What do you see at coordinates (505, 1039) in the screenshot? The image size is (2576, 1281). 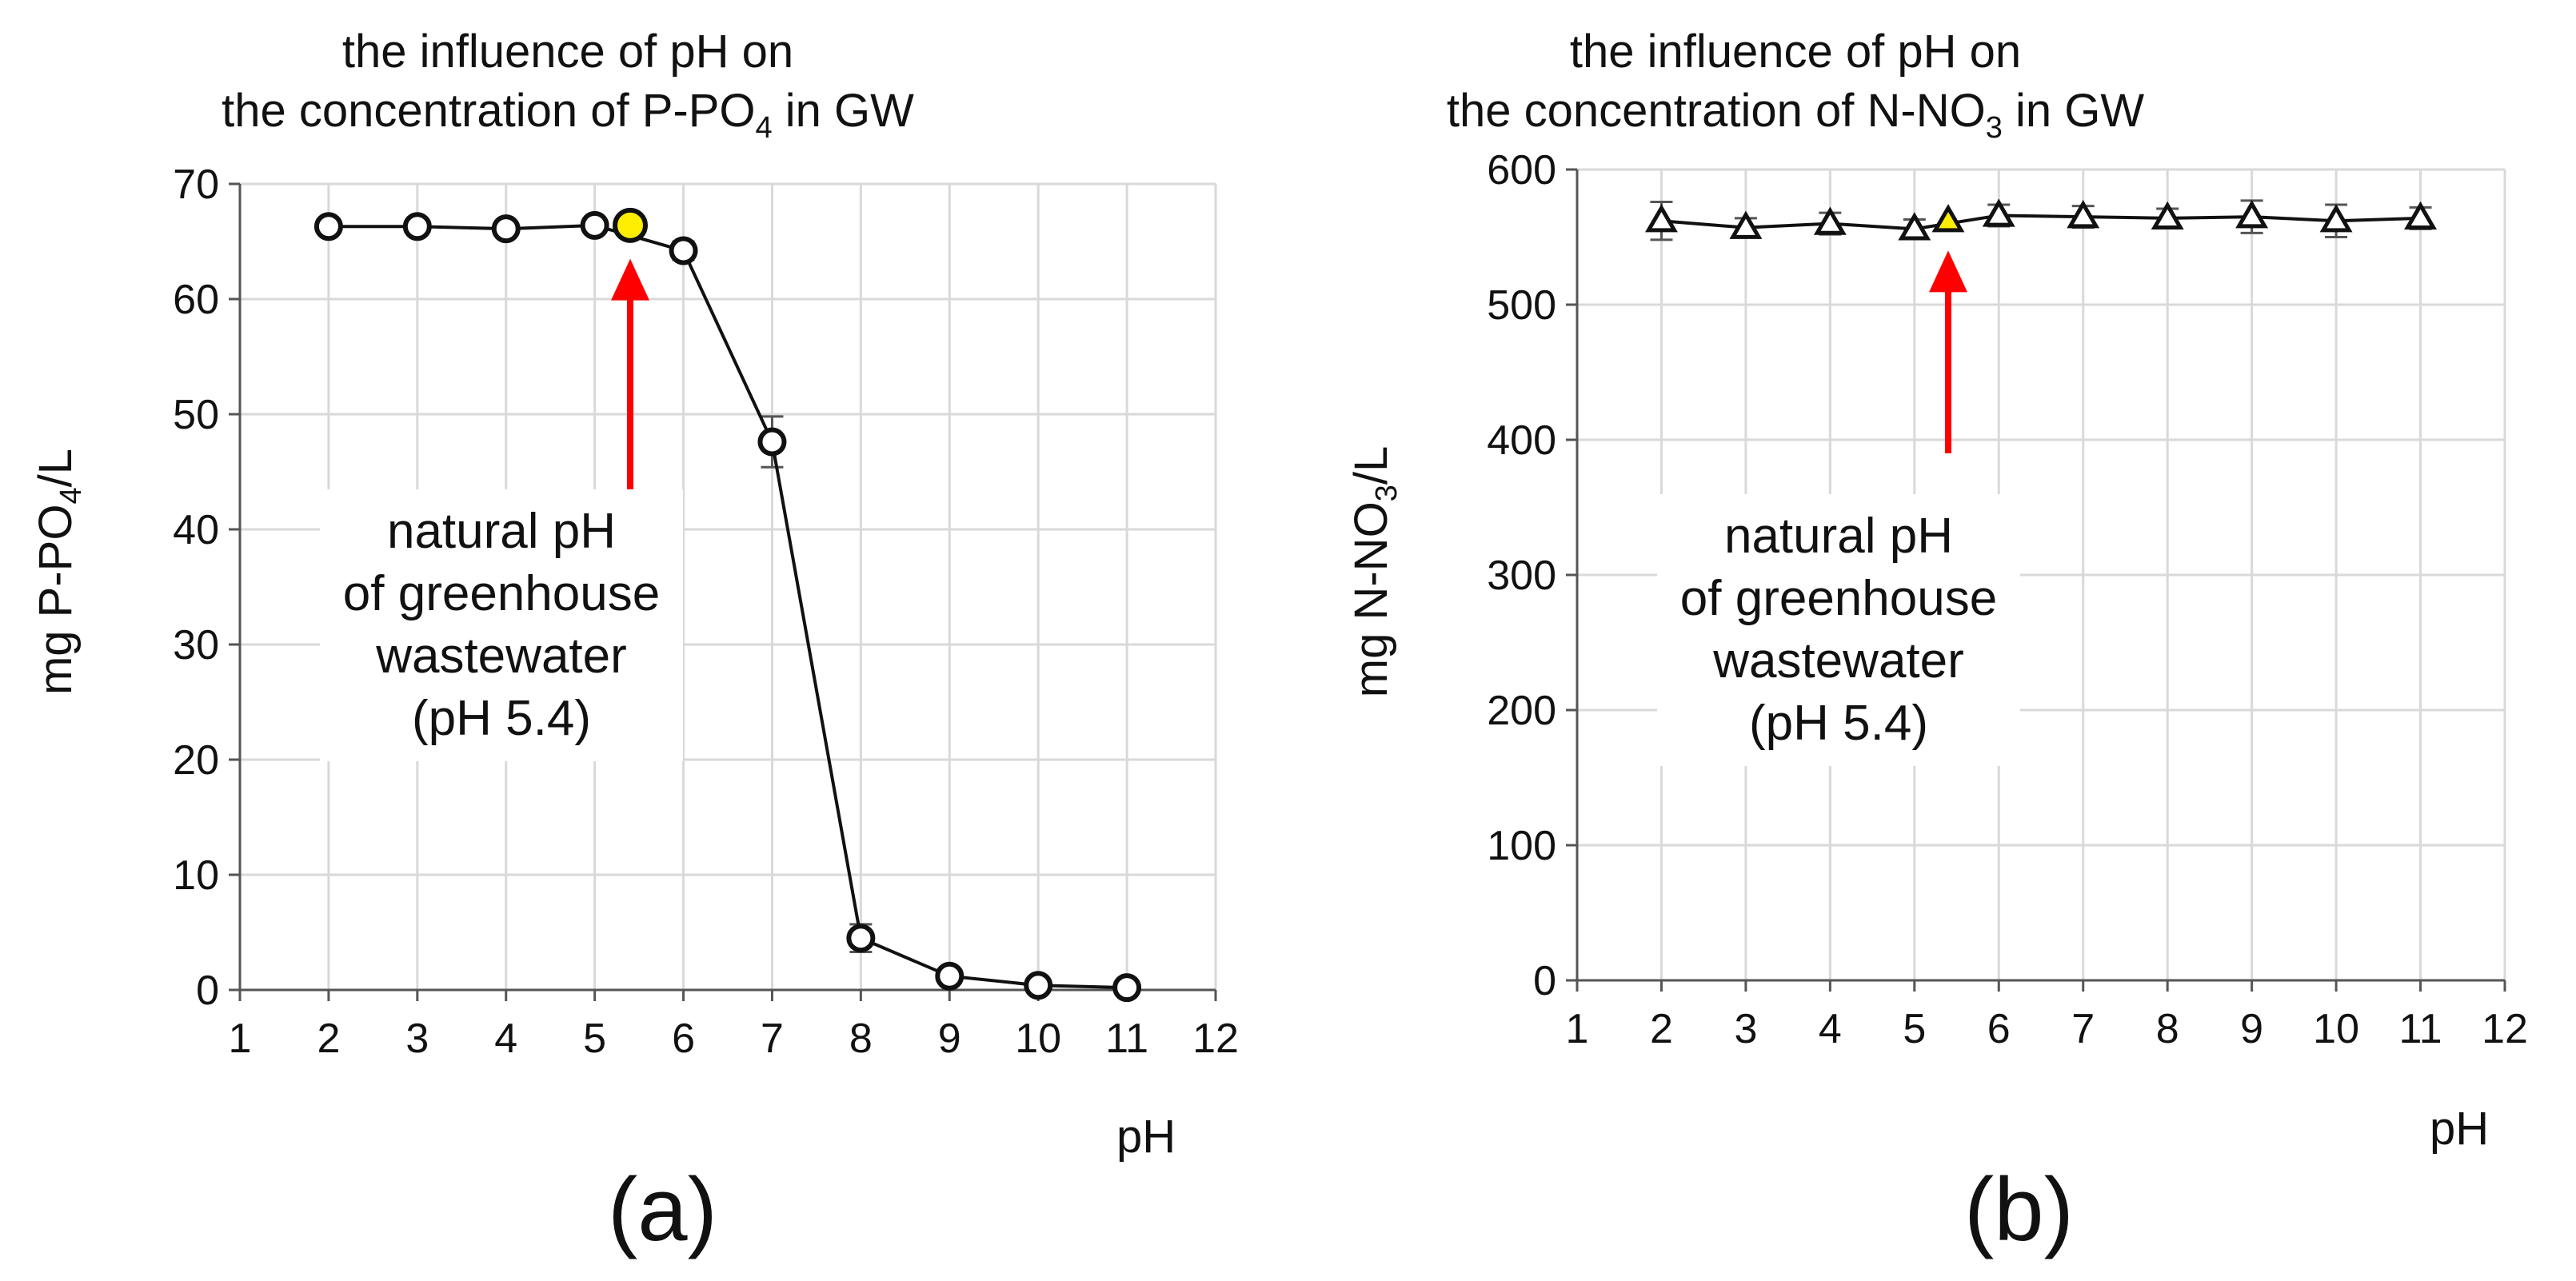 I see `chart-a-x-tick-label: 4` at bounding box center [505, 1039].